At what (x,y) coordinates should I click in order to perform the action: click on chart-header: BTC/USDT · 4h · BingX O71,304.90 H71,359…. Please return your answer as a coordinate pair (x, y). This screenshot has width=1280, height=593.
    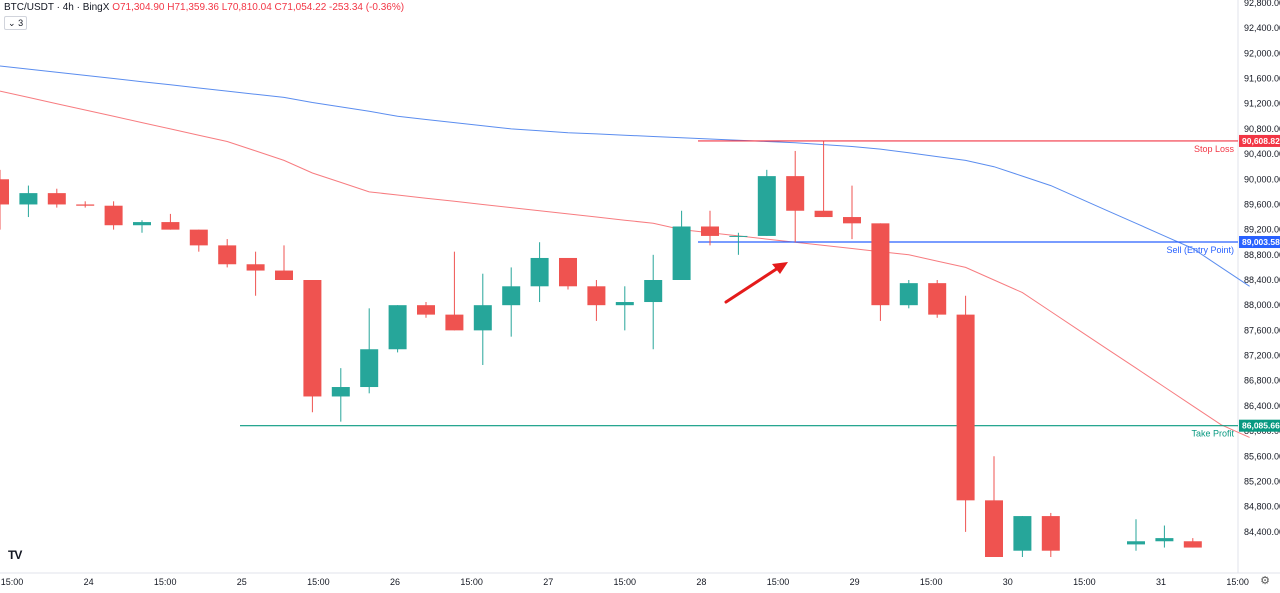
    Looking at the image, I should click on (204, 7).